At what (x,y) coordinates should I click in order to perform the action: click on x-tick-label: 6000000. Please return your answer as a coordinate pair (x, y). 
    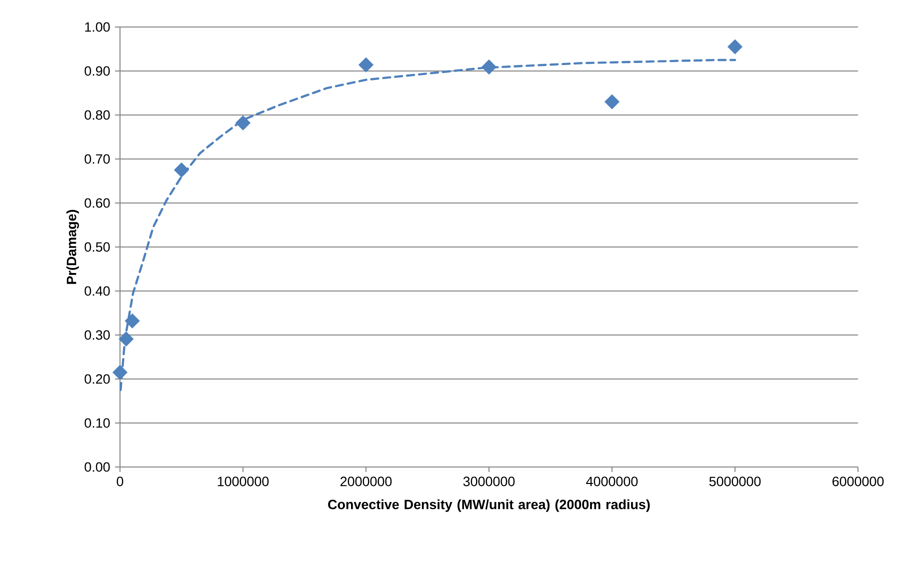
    Looking at the image, I should click on (858, 481).